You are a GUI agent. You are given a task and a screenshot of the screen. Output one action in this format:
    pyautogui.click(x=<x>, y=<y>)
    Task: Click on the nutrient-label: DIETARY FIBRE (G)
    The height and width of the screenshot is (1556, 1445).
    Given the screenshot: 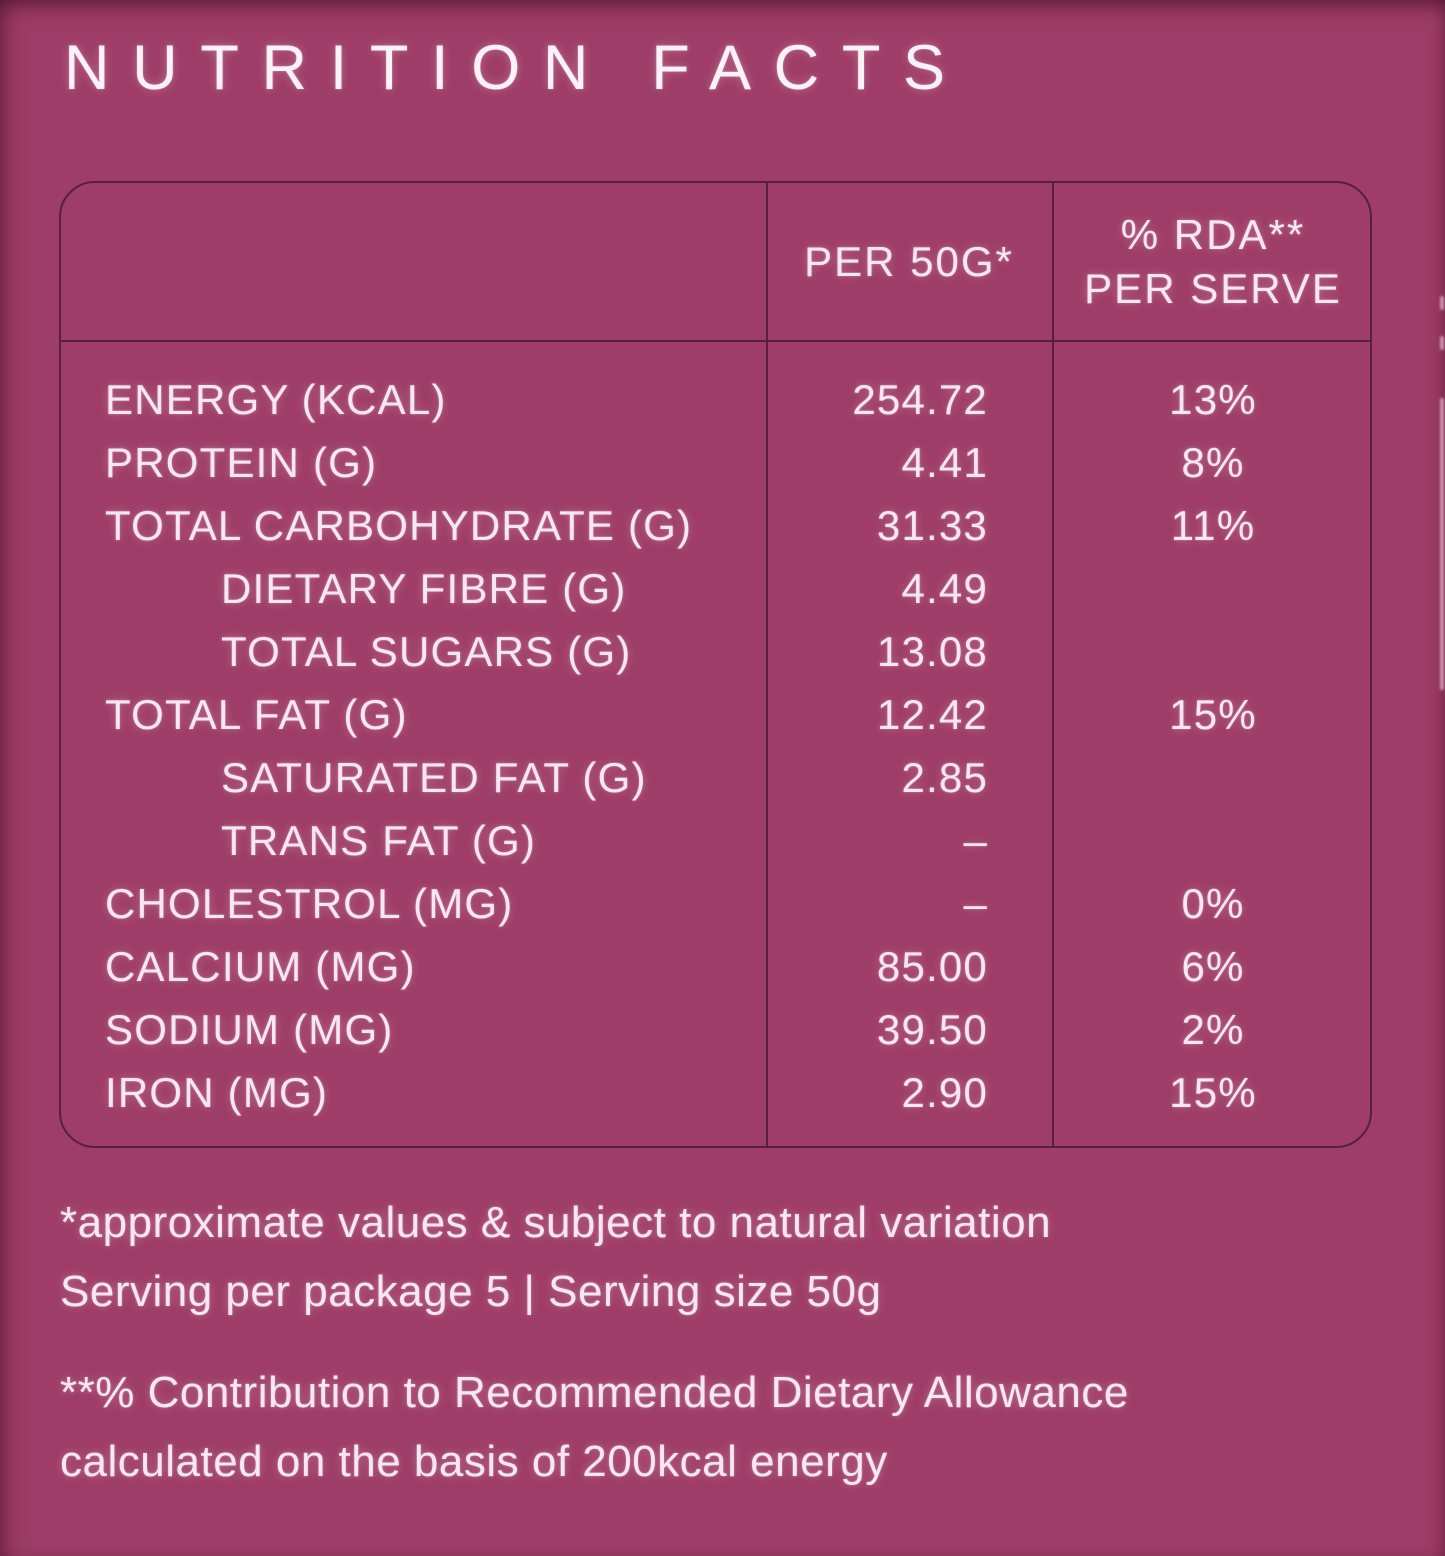 What is the action you would take?
    pyautogui.click(x=424, y=588)
    